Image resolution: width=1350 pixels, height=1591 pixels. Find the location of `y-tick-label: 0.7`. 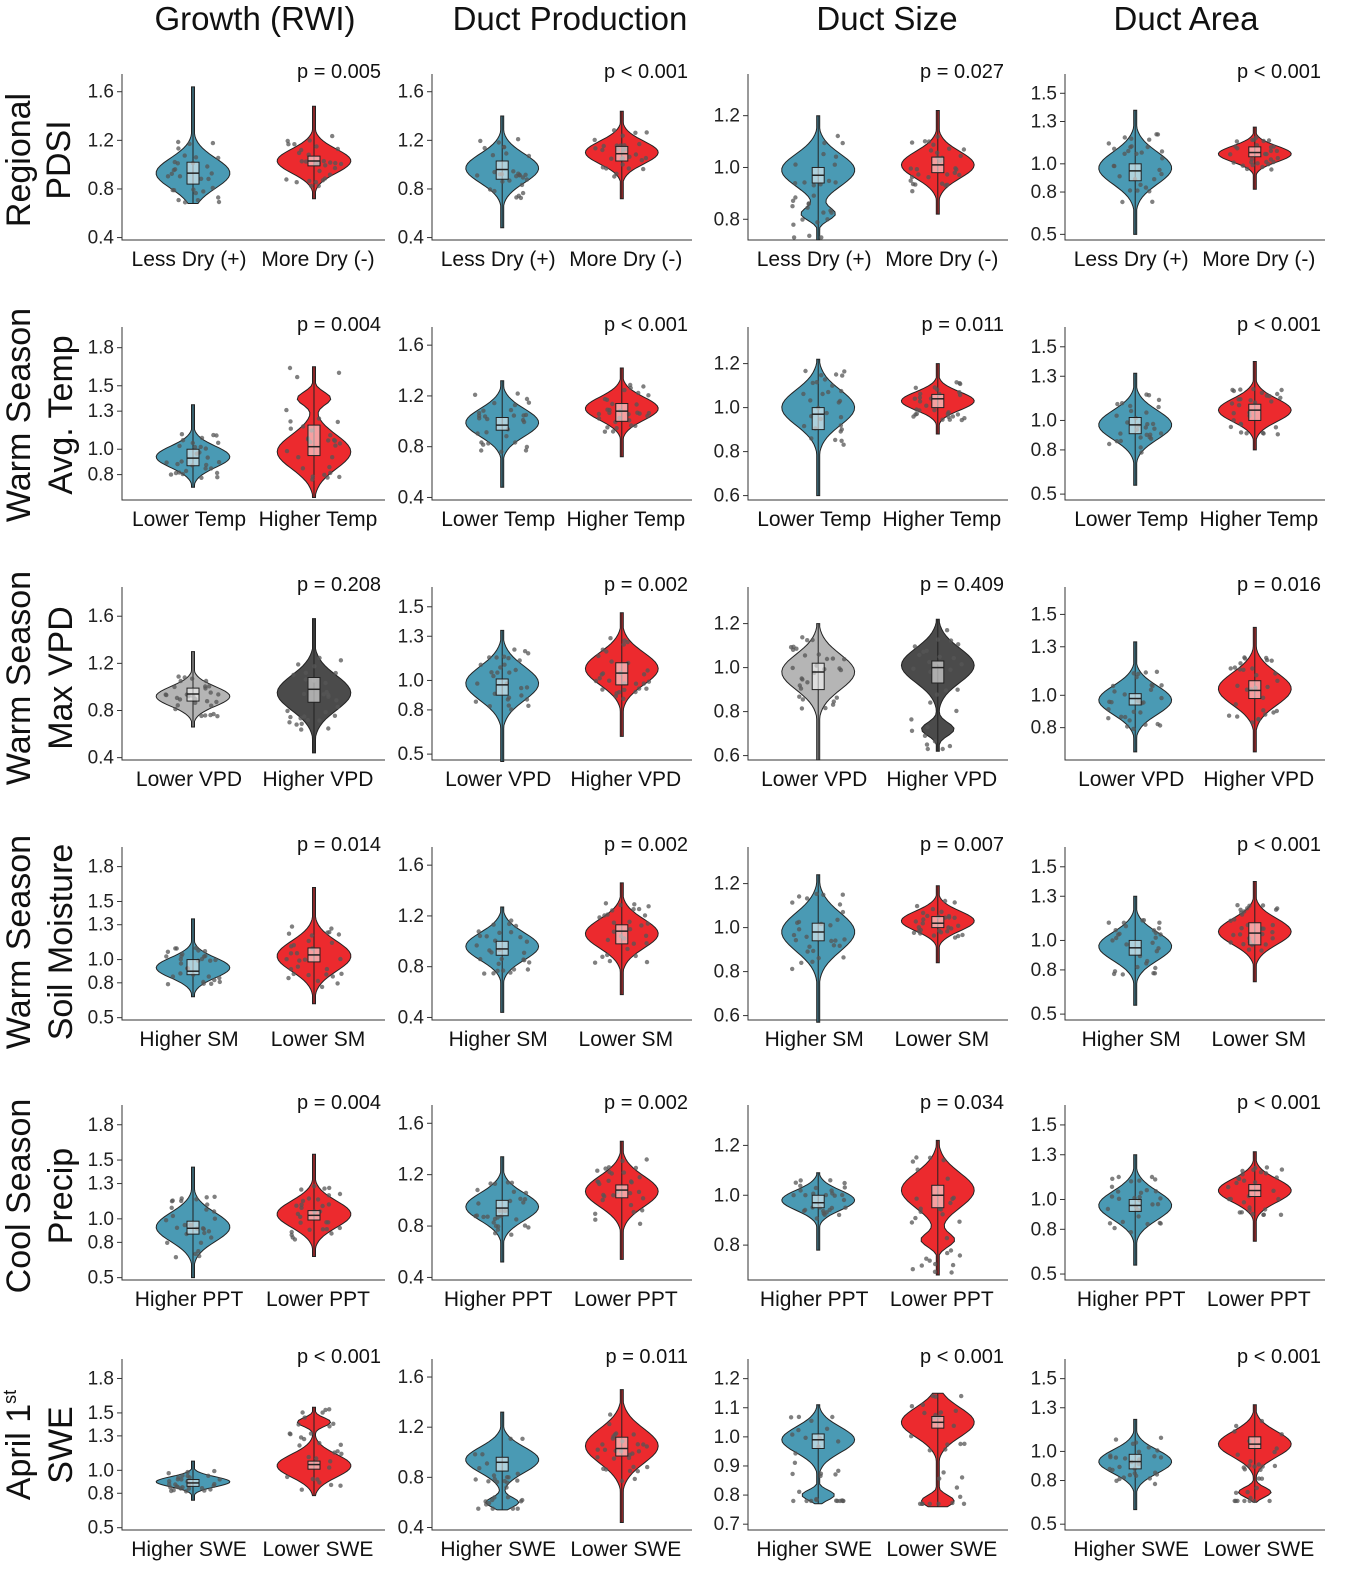

y-tick-label: 0.7 is located at coordinates (727, 1524).